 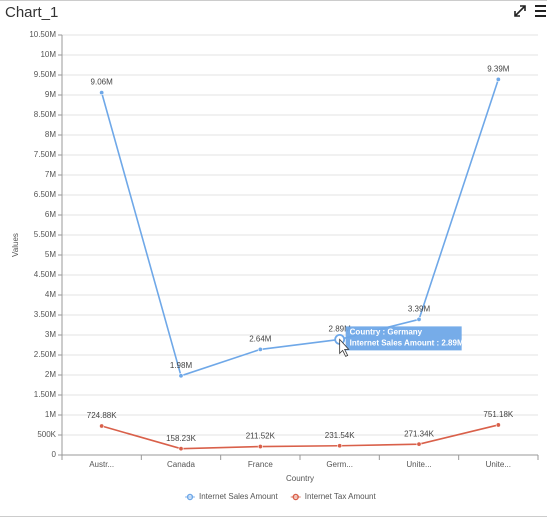 I want to click on x-tick-label: France, so click(x=260, y=464).